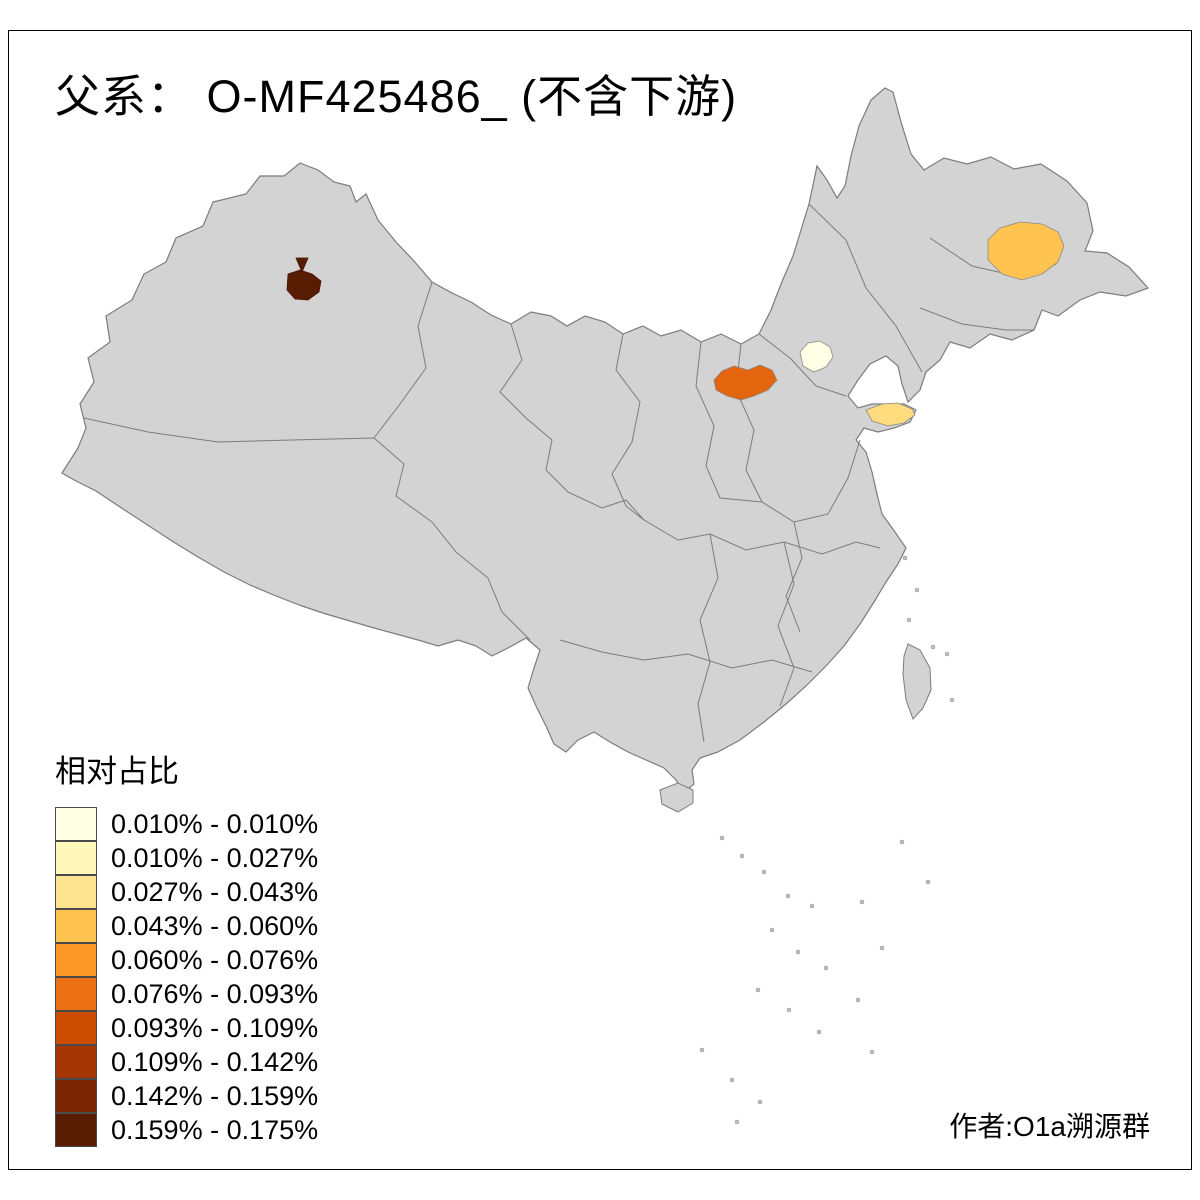 The width and height of the screenshot is (1200, 1200). I want to click on legend-row: 0.076% - 0.093%, so click(186, 994).